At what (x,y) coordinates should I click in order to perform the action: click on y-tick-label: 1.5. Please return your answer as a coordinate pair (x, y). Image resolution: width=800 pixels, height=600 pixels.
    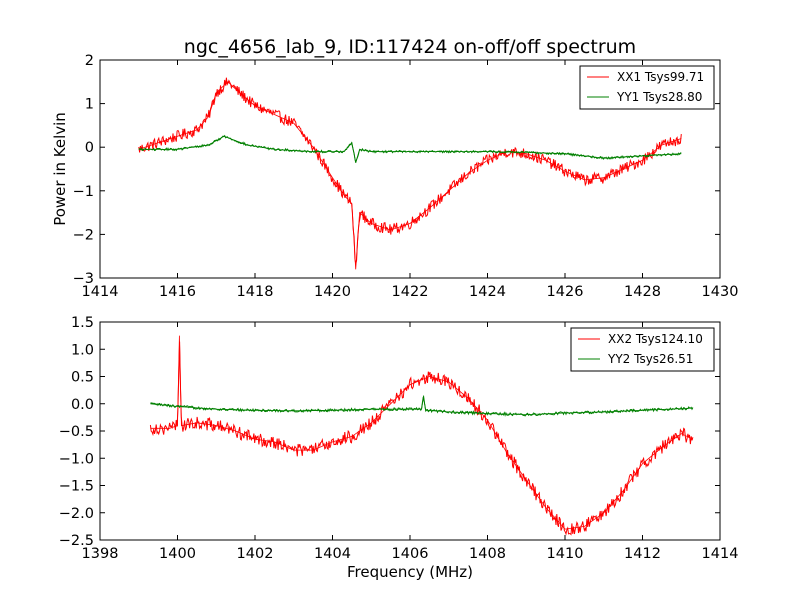
    Looking at the image, I should click on (82, 323).